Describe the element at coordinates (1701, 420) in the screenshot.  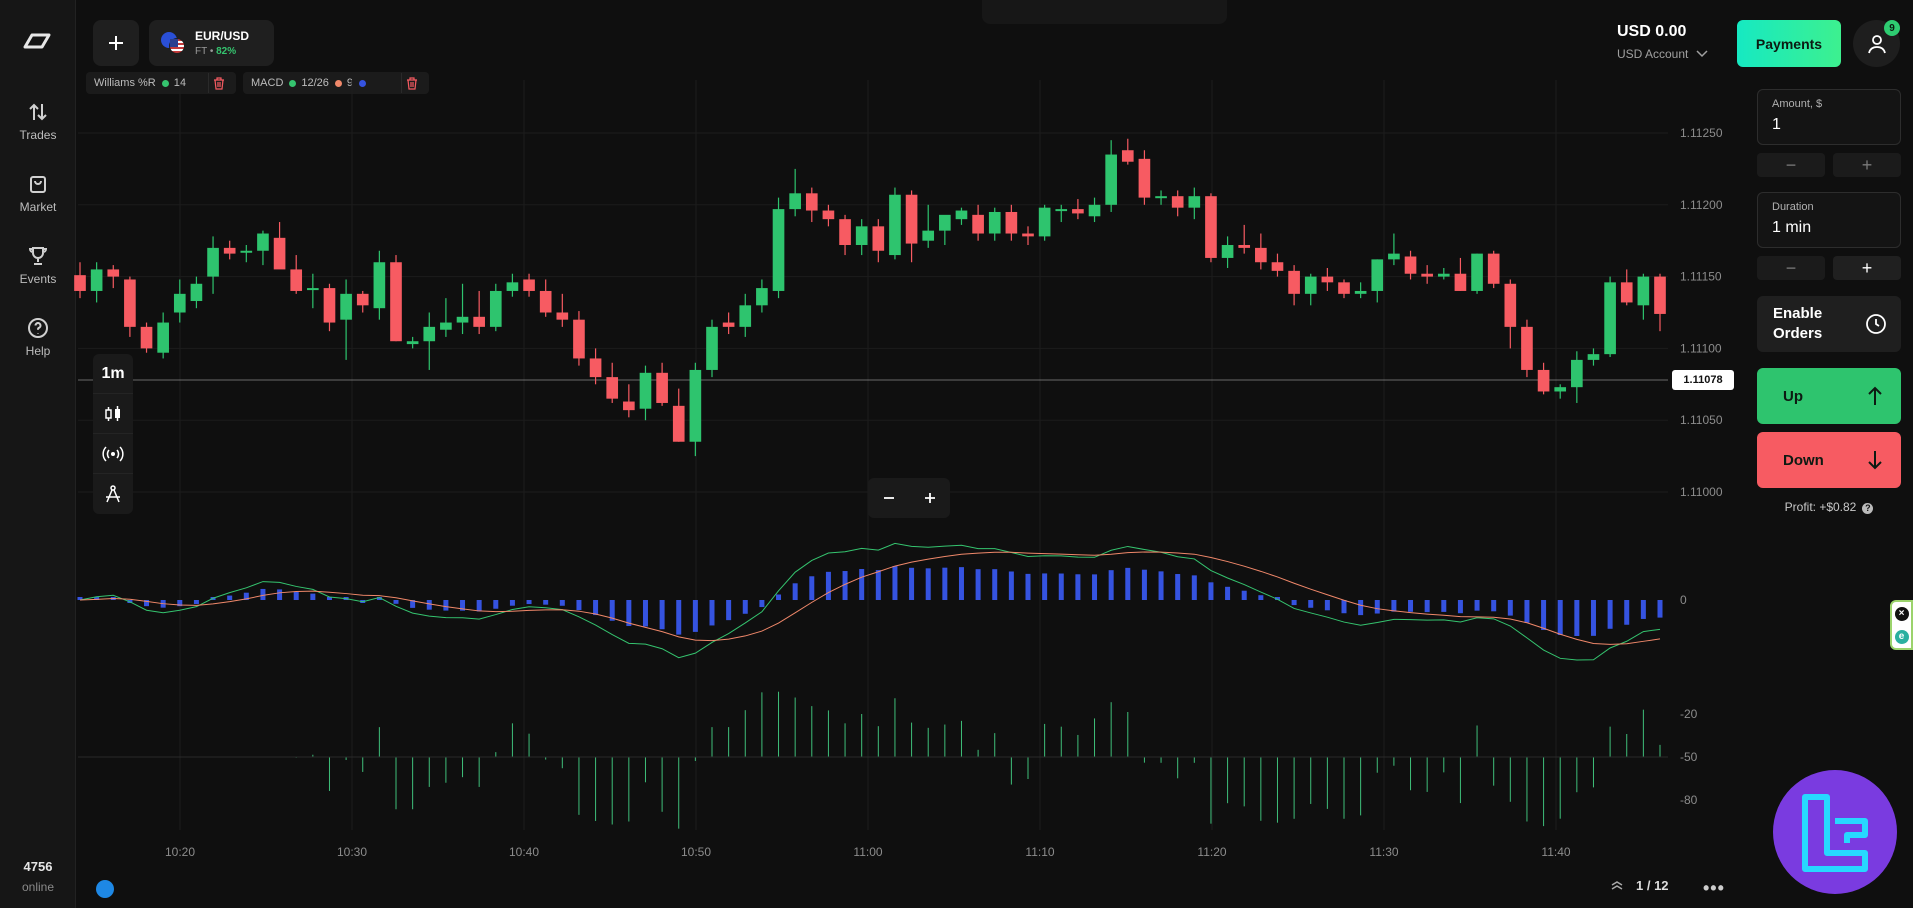
I see `price-tick-label: 1.11050` at that location.